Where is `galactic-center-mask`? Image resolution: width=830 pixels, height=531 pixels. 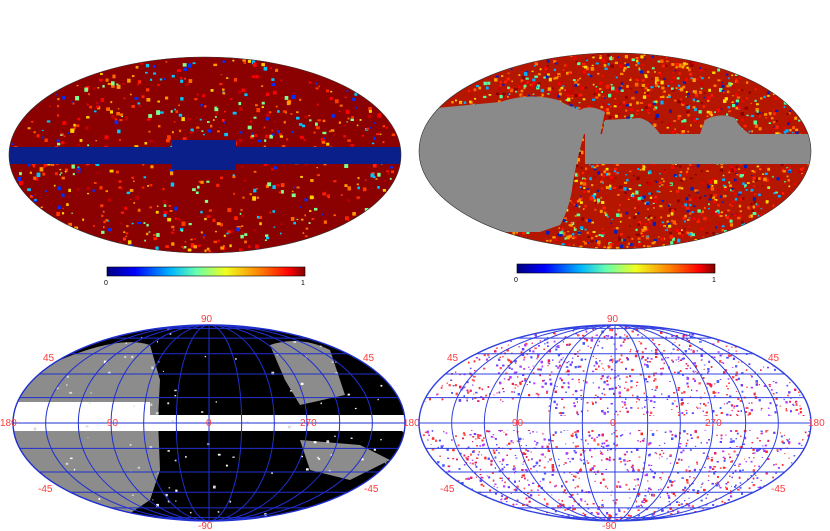
galactic-center-mask is located at coordinates (204, 155).